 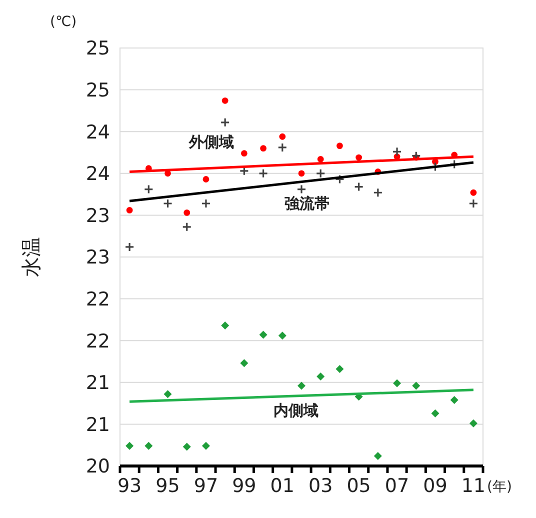 I want to click on text: (℃), so click(x=63, y=22).